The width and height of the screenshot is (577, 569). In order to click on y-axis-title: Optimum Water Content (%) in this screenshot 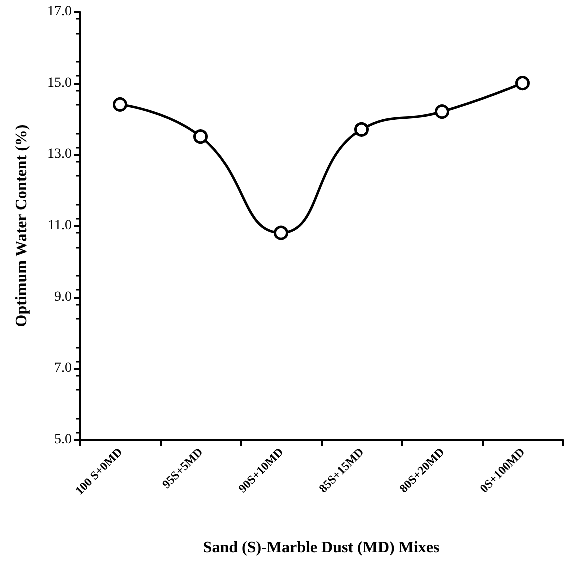, I will do `click(22, 226)`.